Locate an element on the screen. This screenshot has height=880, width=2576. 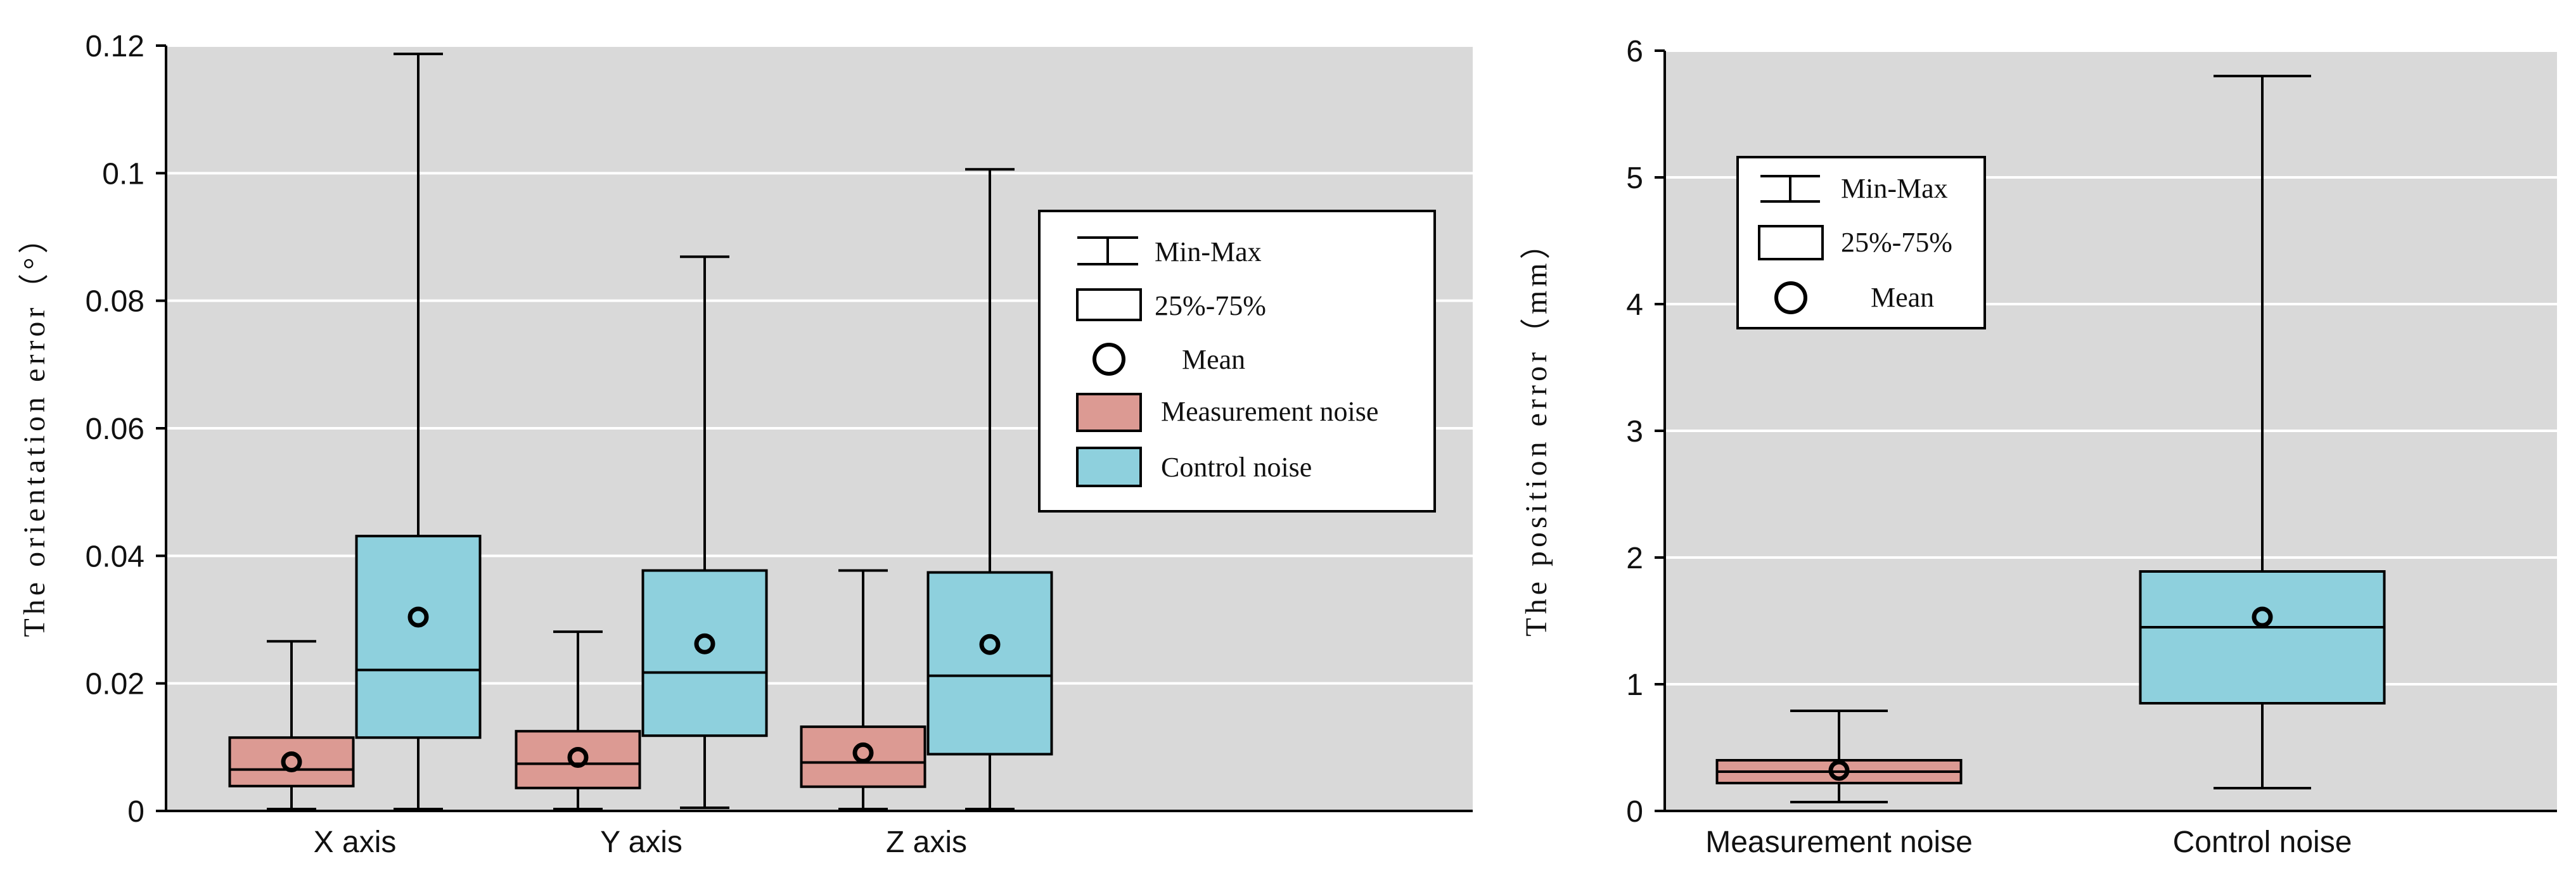
y-tick-label: 1 is located at coordinates (1634, 685).